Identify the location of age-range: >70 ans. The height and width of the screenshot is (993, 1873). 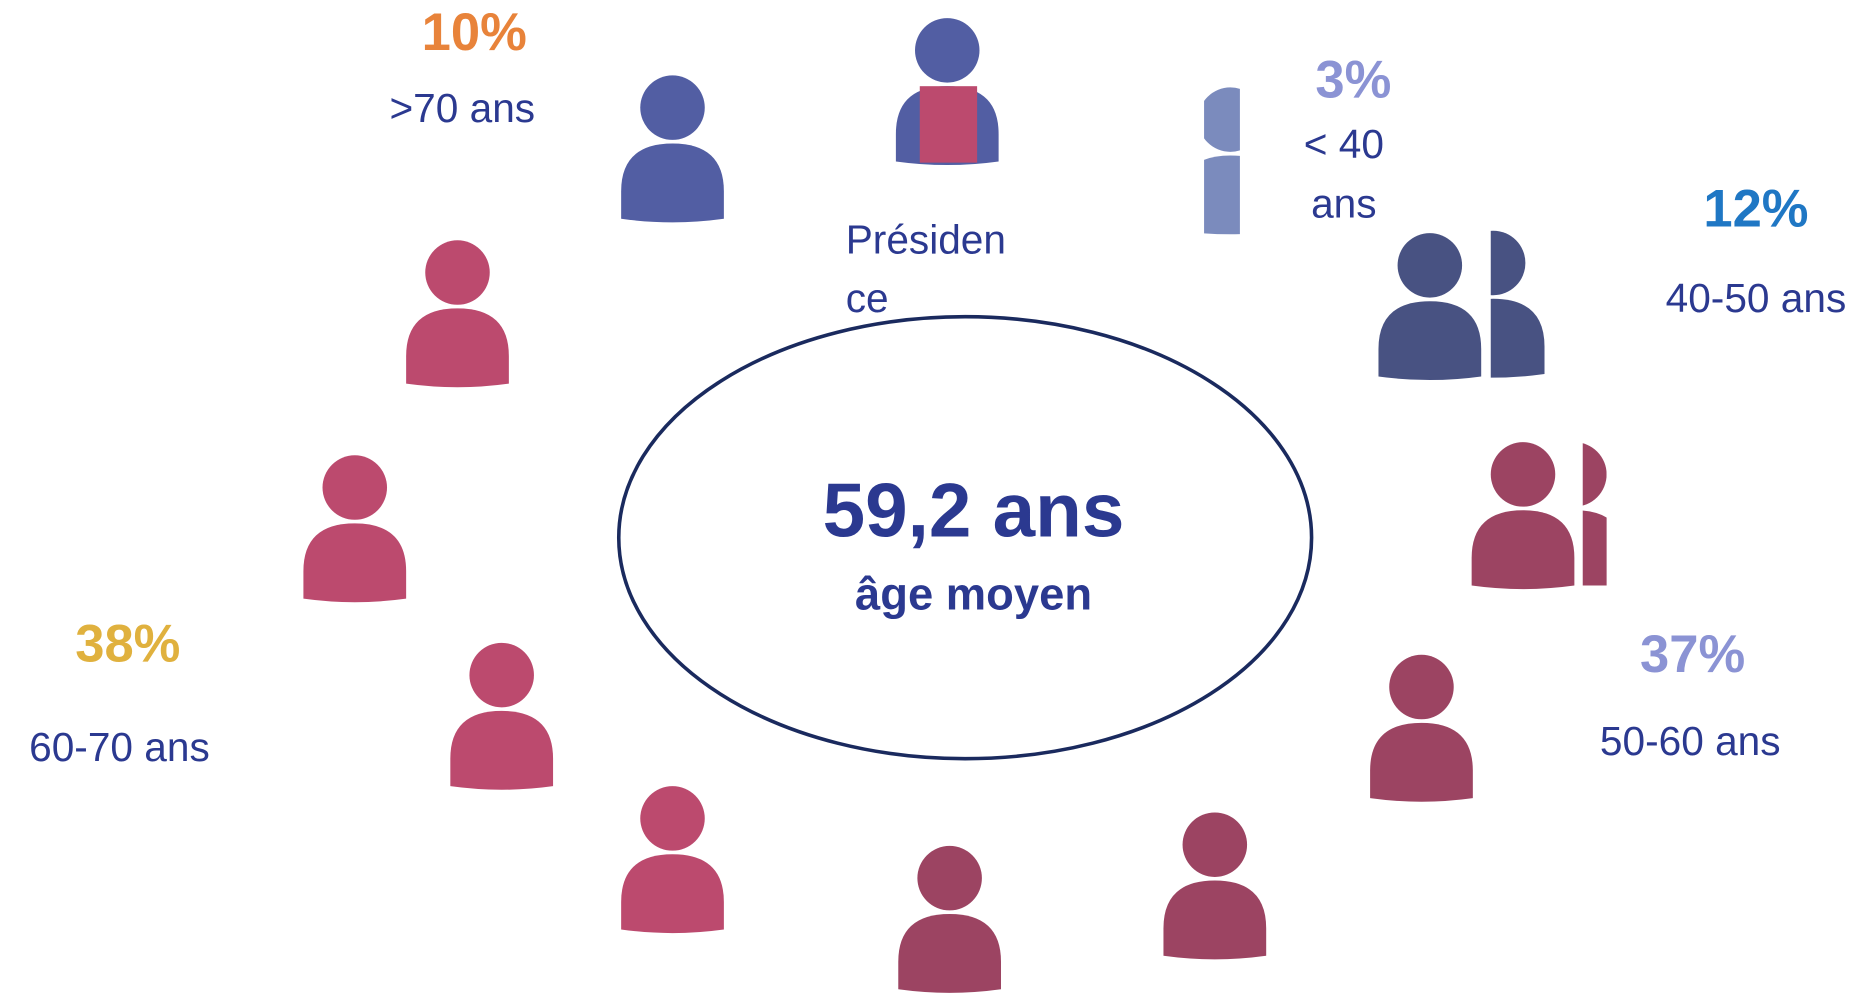
(462, 108).